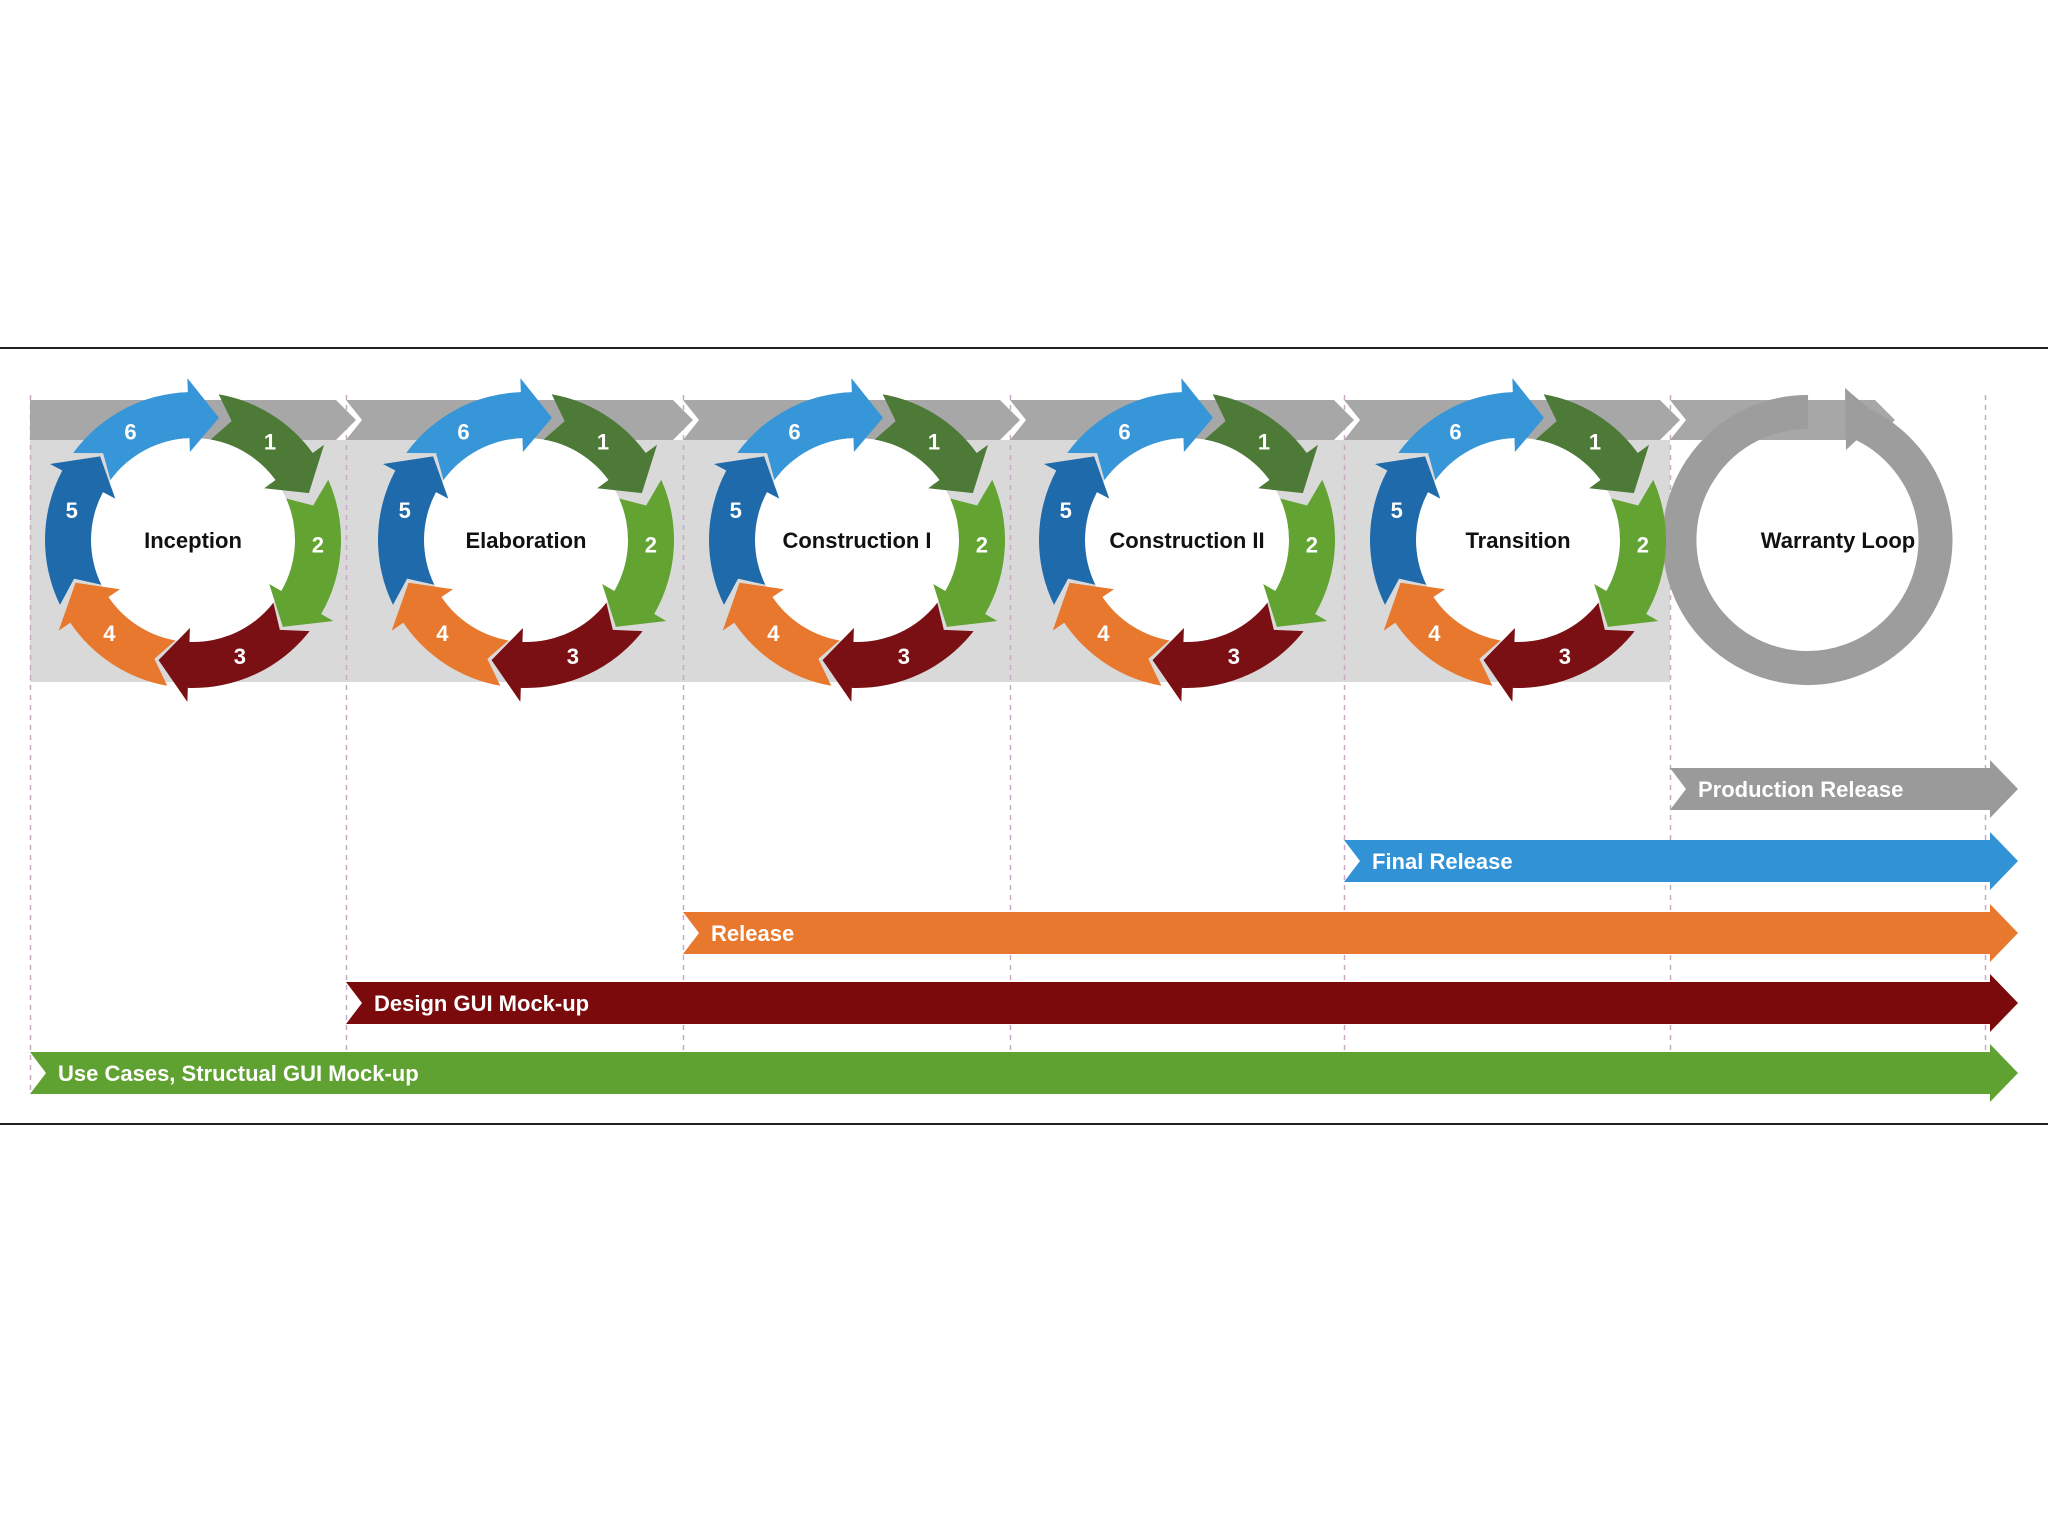 This screenshot has width=2048, height=1536. Describe the element at coordinates (752, 933) in the screenshot. I see `track-label: Release` at that location.